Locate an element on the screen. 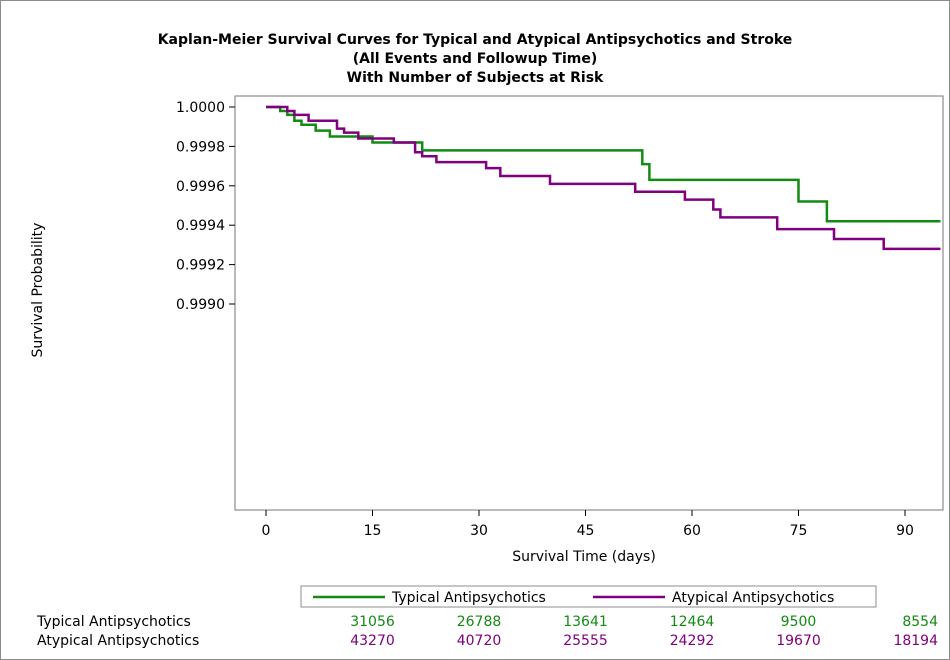  risk-count: 25555 is located at coordinates (585, 641).